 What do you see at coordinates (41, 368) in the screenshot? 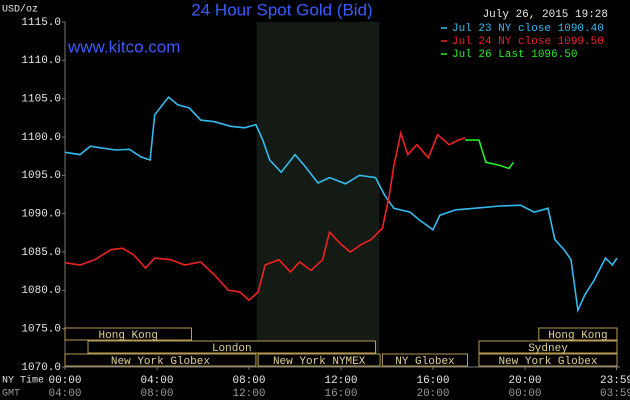
I see `y-tick-label: 1070.0` at bounding box center [41, 368].